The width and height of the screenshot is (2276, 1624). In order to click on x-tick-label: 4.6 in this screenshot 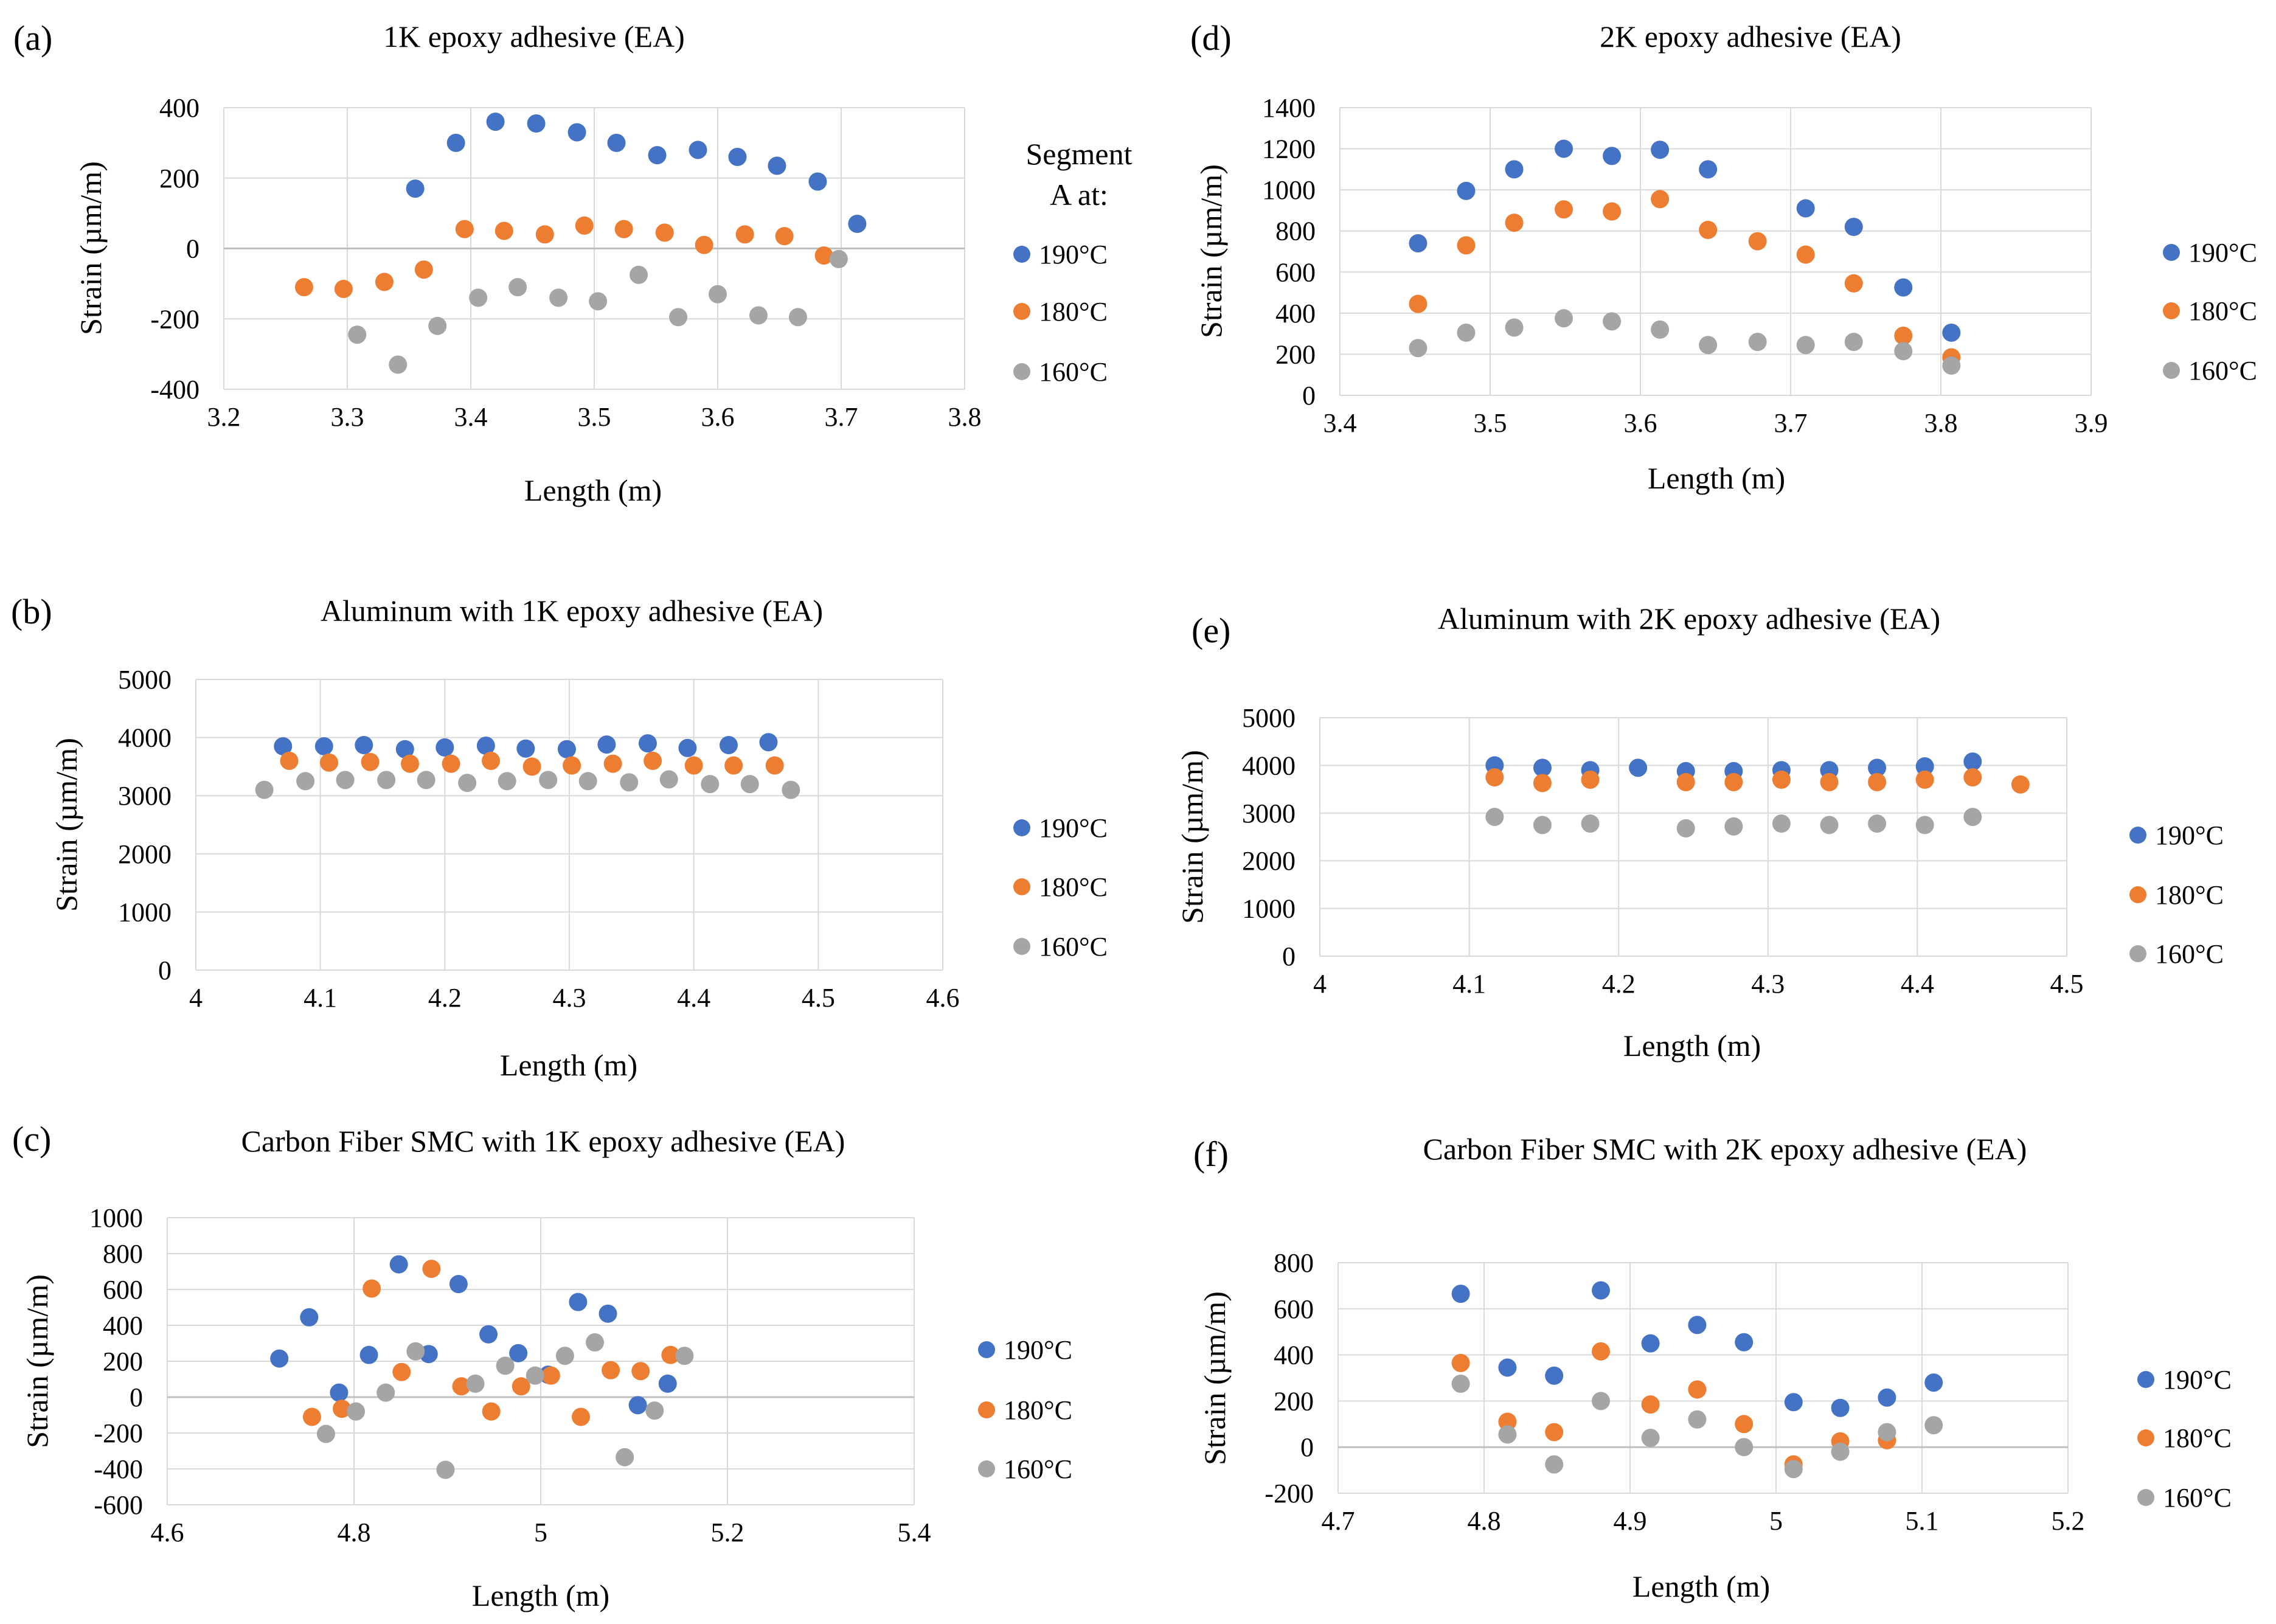, I will do `click(943, 998)`.